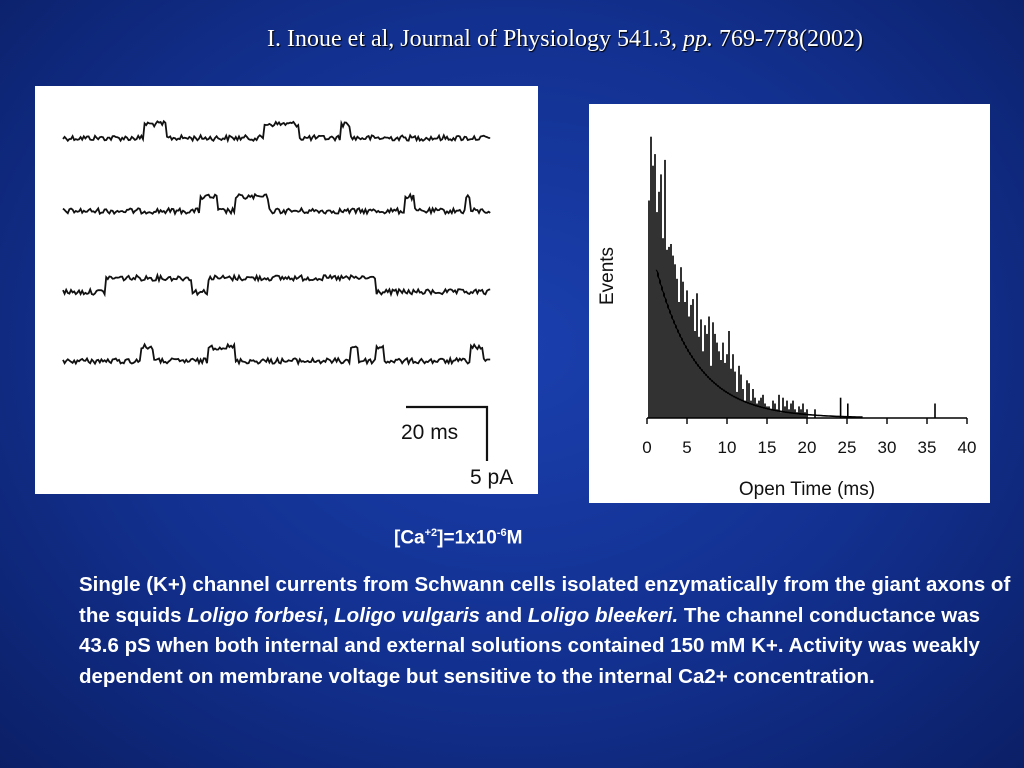  I want to click on citation-pp: pp., so click(697, 39).